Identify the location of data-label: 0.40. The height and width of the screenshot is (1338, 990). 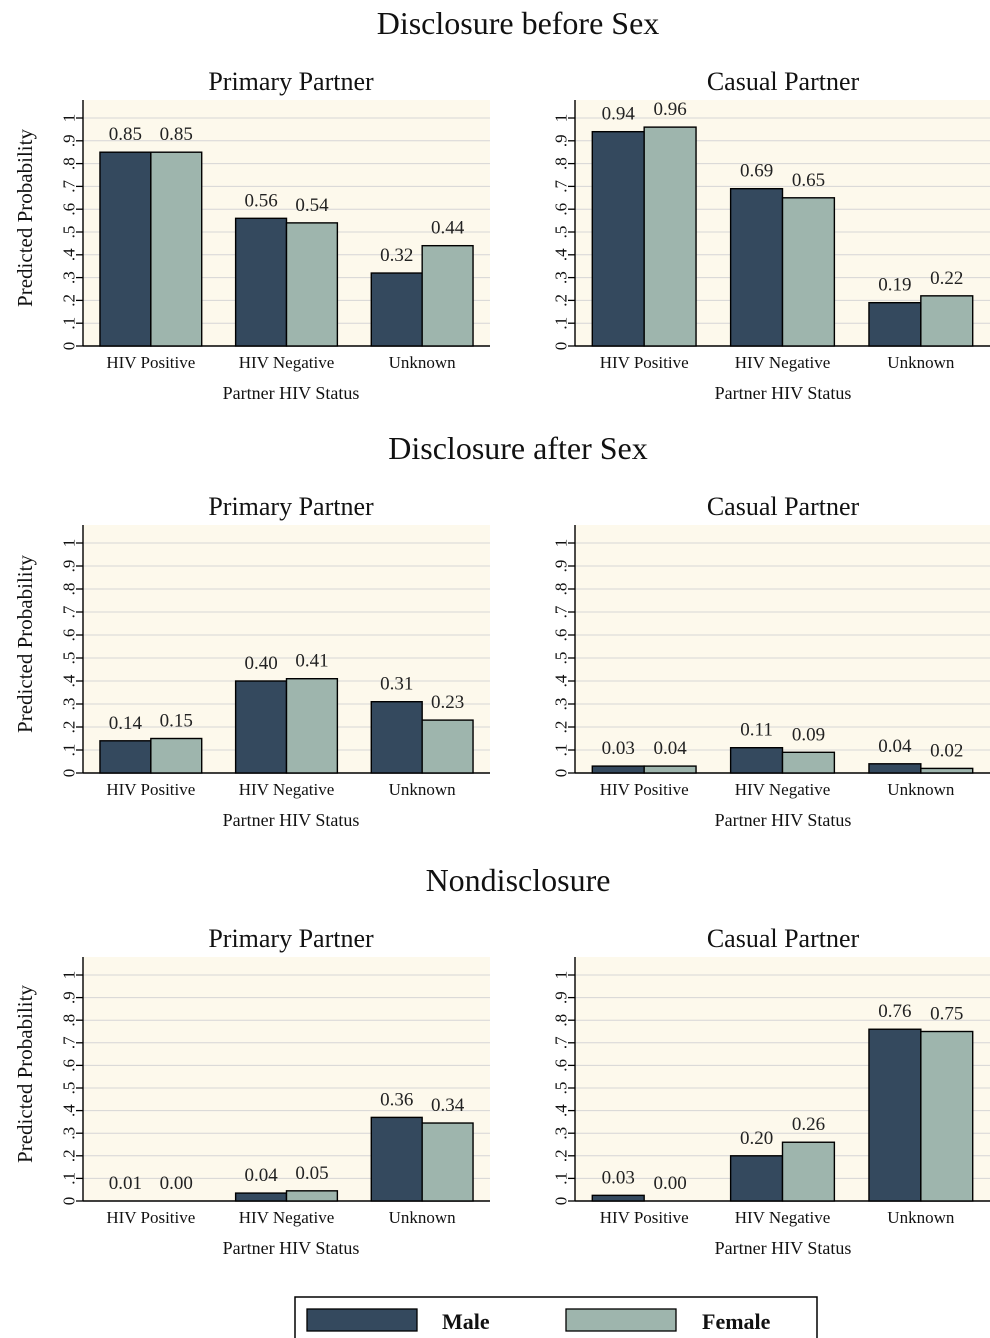
(260, 663).